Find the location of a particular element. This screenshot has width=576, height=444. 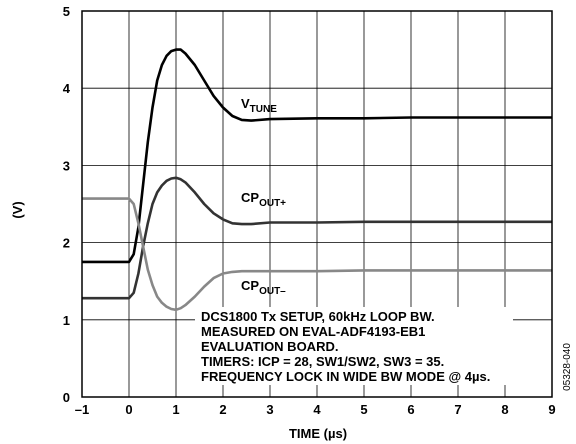

x-tick-label: 1 is located at coordinates (175, 409).